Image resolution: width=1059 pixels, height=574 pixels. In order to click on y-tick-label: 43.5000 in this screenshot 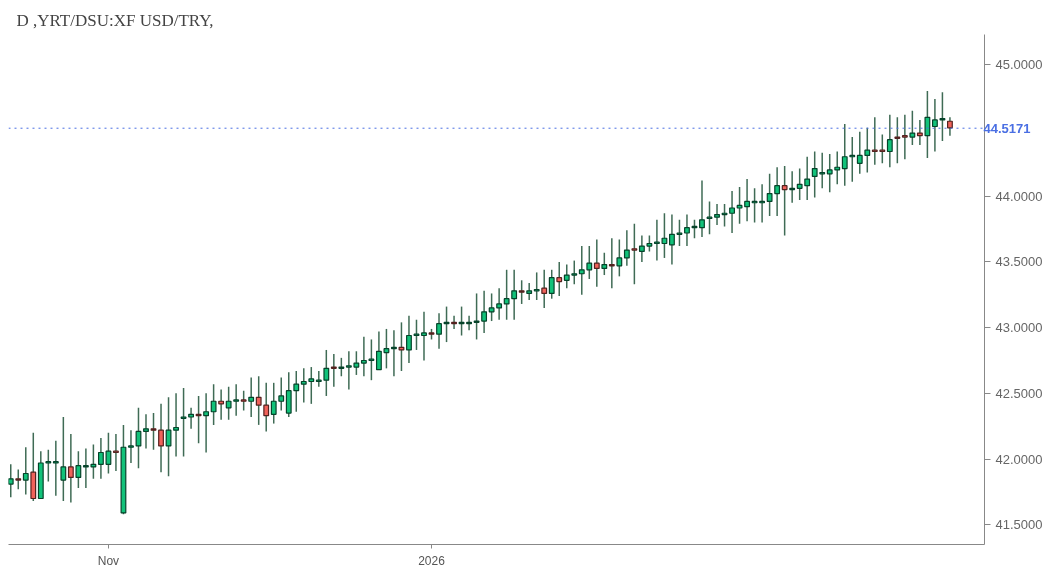, I will do `click(1019, 262)`.